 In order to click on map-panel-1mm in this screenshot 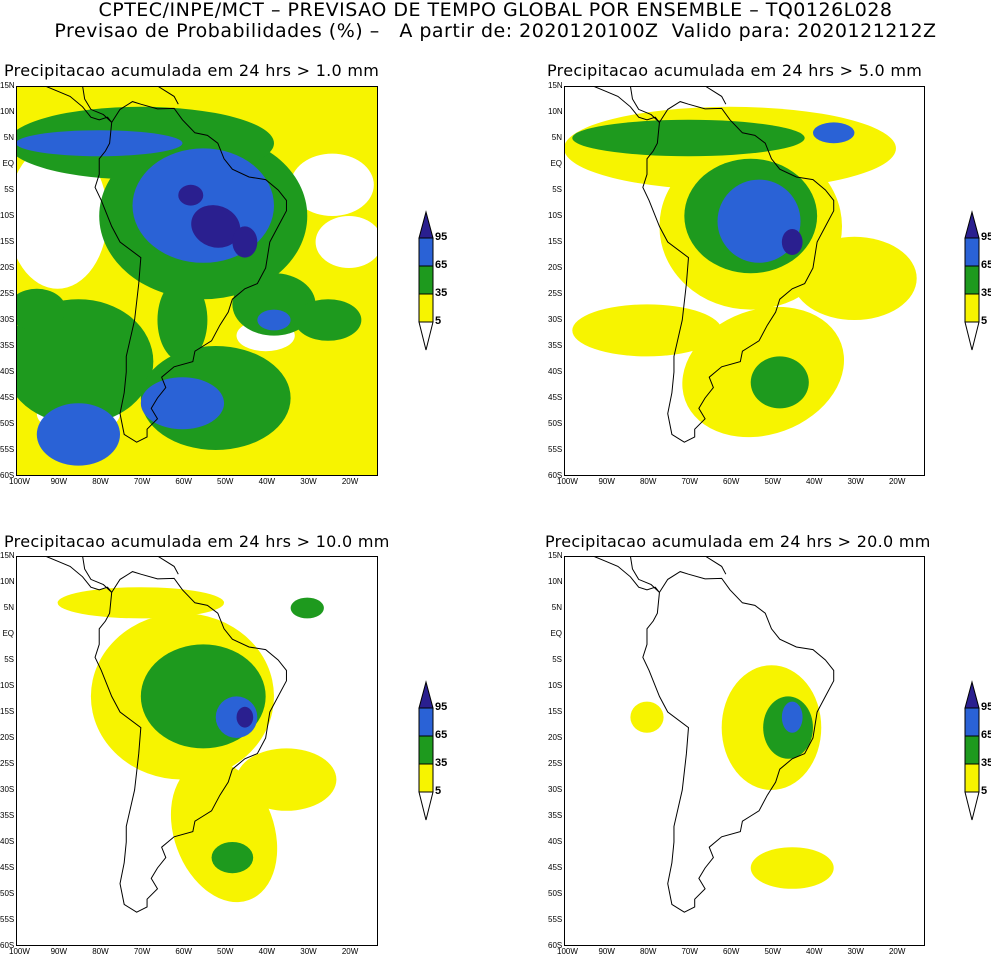, I will do `click(197, 281)`.